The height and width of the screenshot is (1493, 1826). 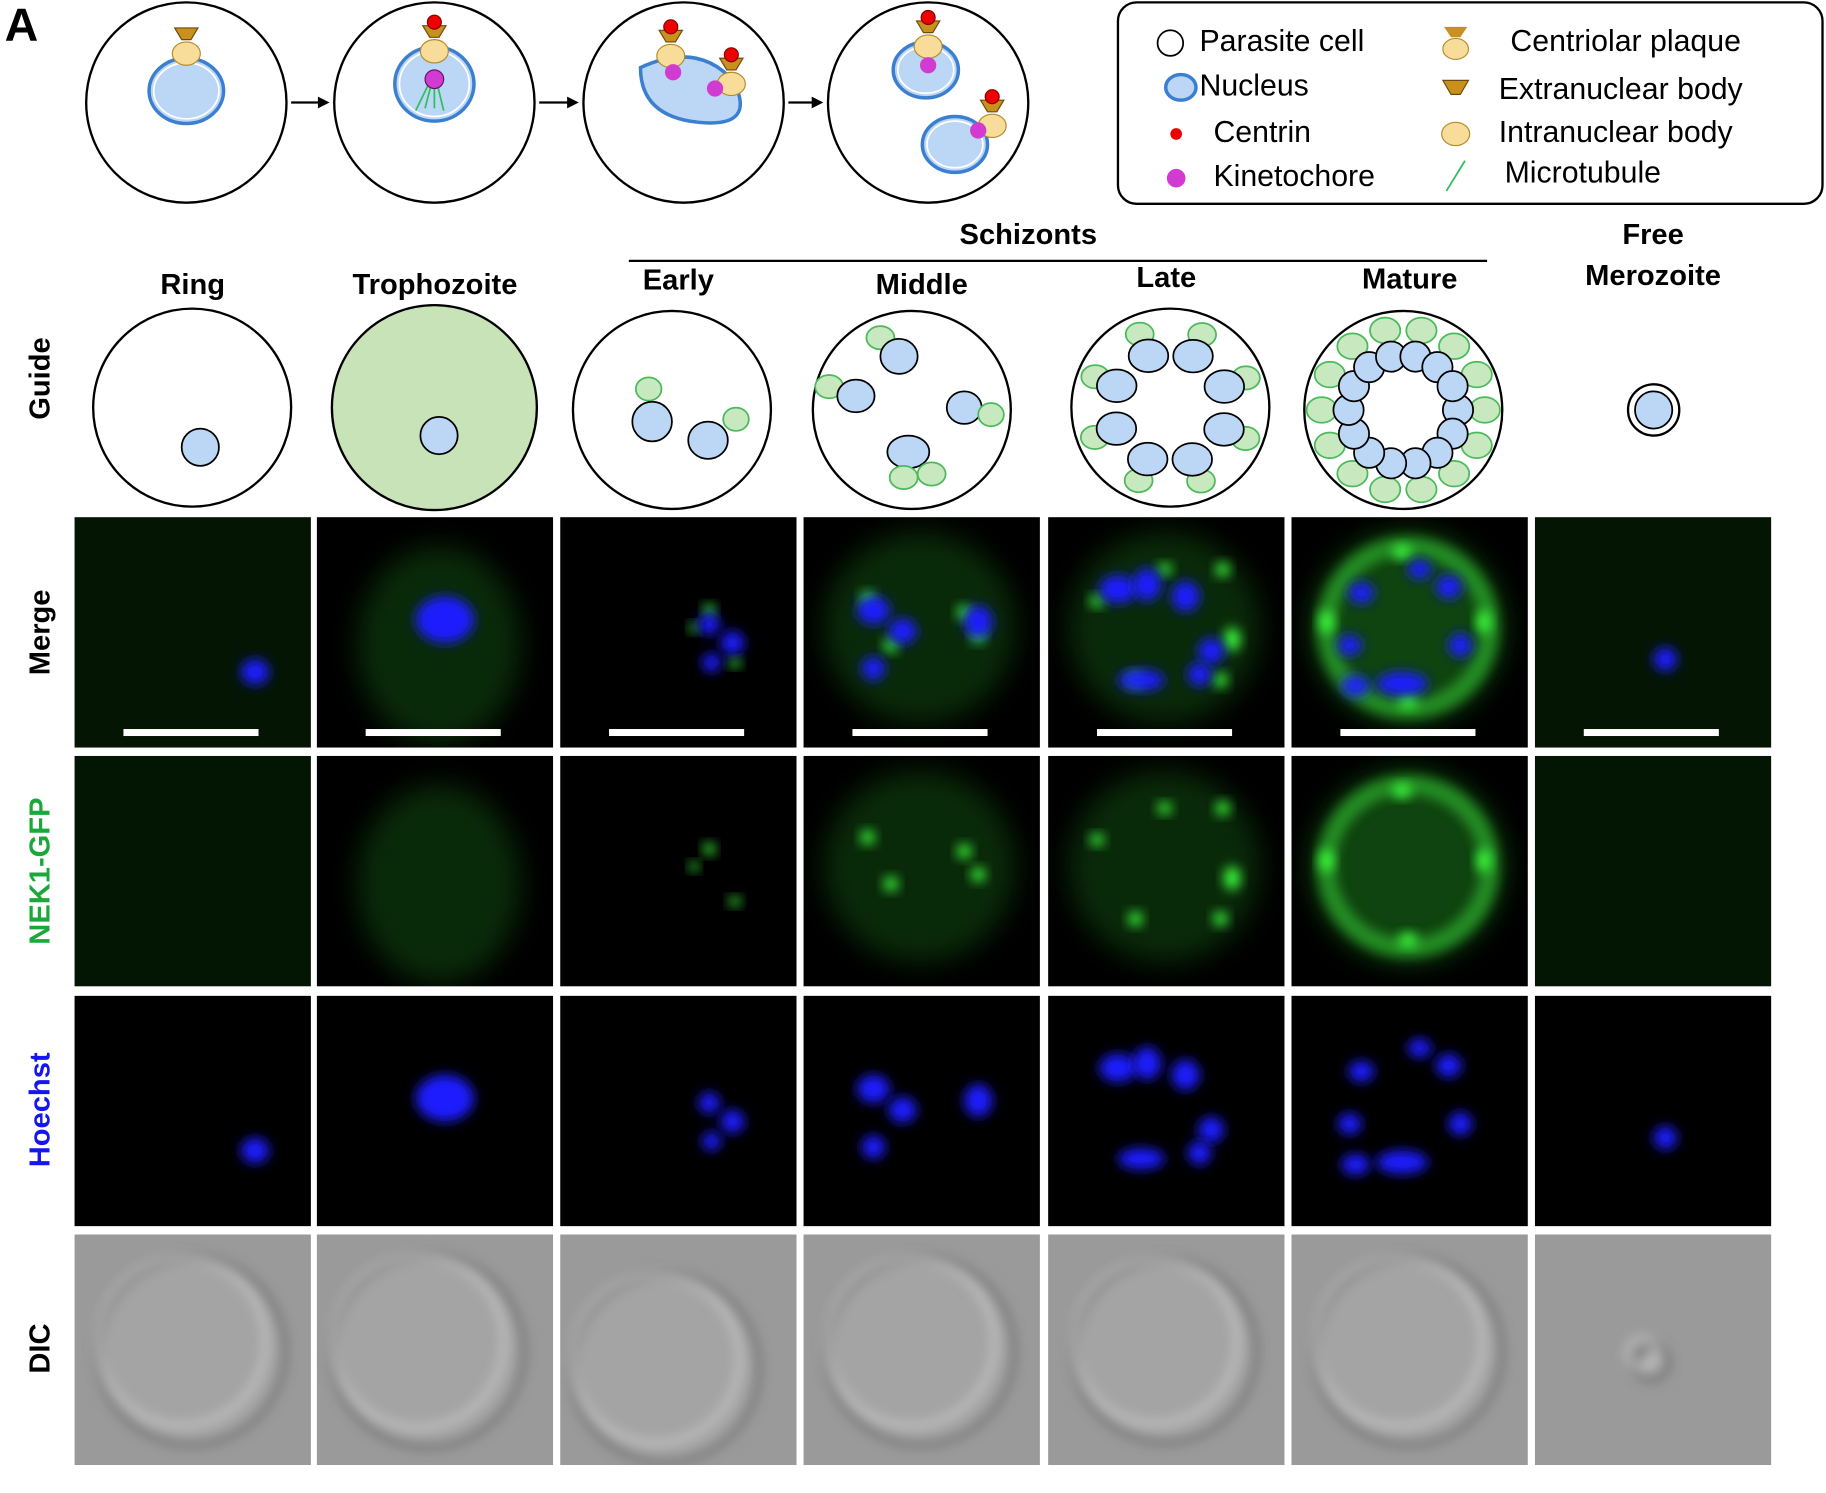 What do you see at coordinates (1166, 278) in the screenshot?
I see `stage-label: Late` at bounding box center [1166, 278].